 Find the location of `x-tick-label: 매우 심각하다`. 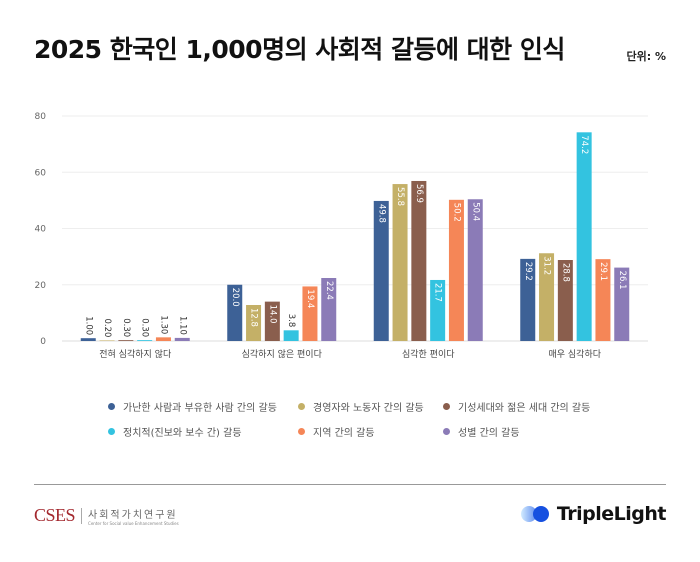

x-tick-label: 매우 심각하다 is located at coordinates (574, 354).